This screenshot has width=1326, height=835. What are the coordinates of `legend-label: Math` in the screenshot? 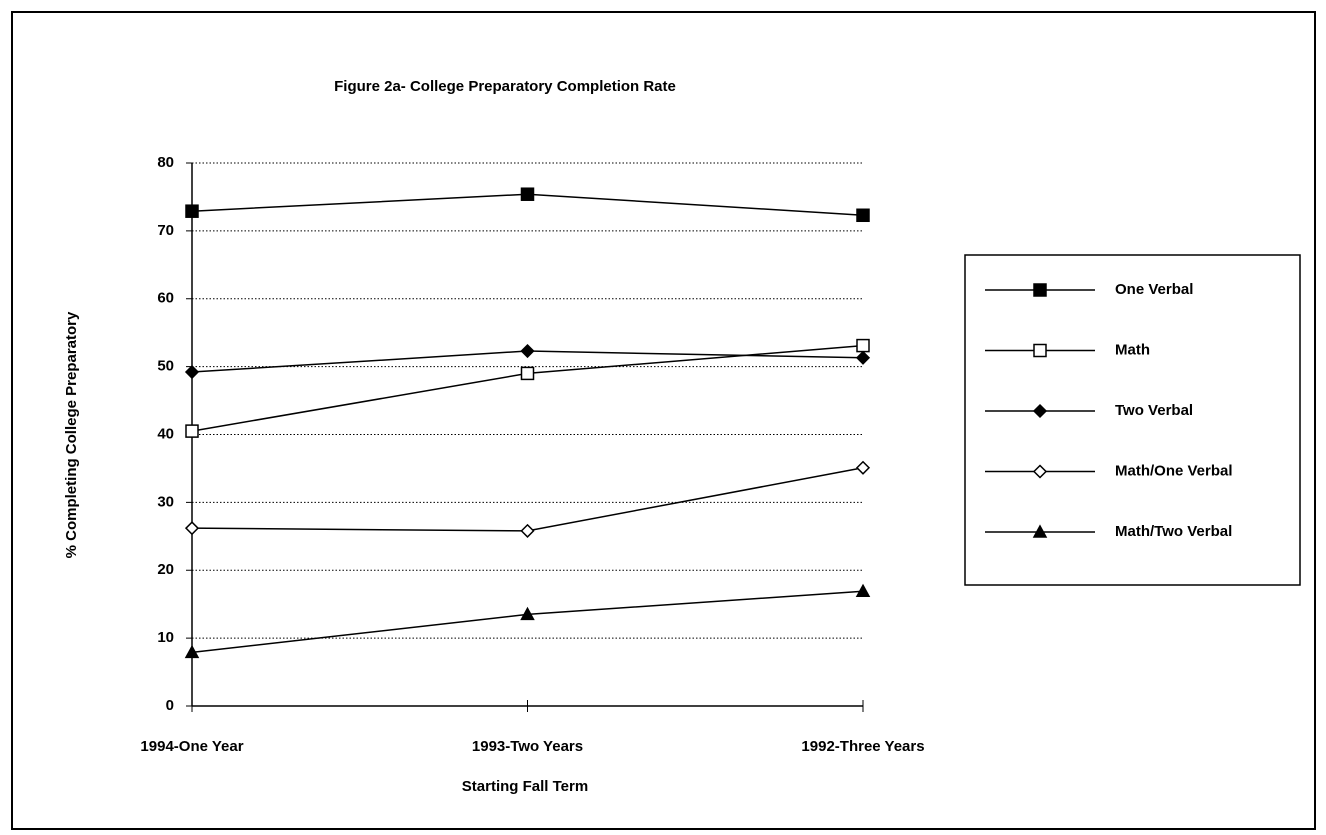 It's located at (1132, 349).